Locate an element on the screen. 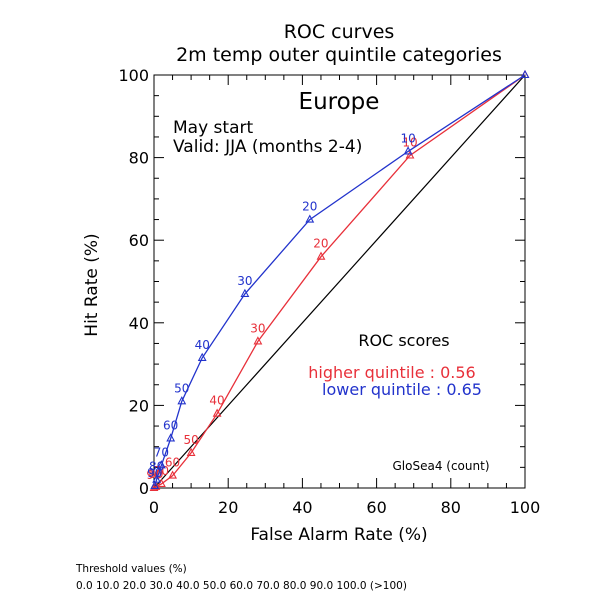 This screenshot has height=600, width=600. higher-quintile-threshold-label: 50 is located at coordinates (190, 440).